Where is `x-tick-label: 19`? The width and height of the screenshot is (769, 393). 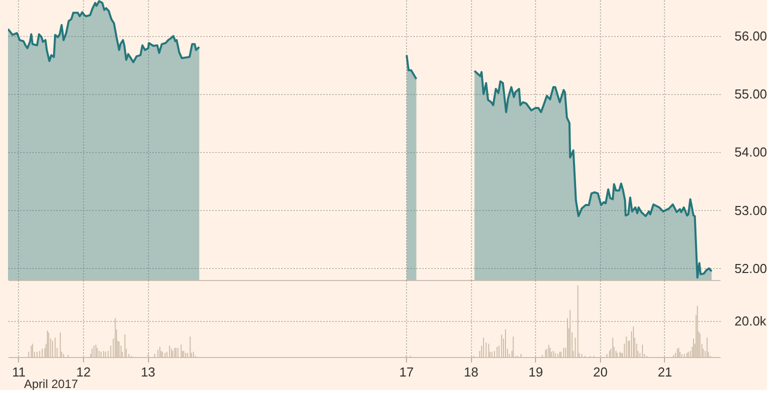
x-tick-label: 19 is located at coordinates (535, 372).